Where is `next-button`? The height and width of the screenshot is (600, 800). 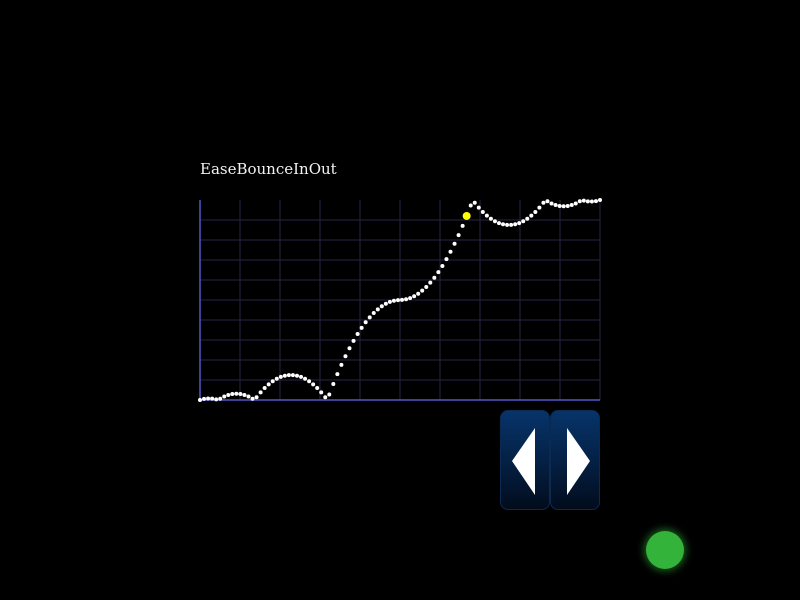 next-button is located at coordinates (575, 460).